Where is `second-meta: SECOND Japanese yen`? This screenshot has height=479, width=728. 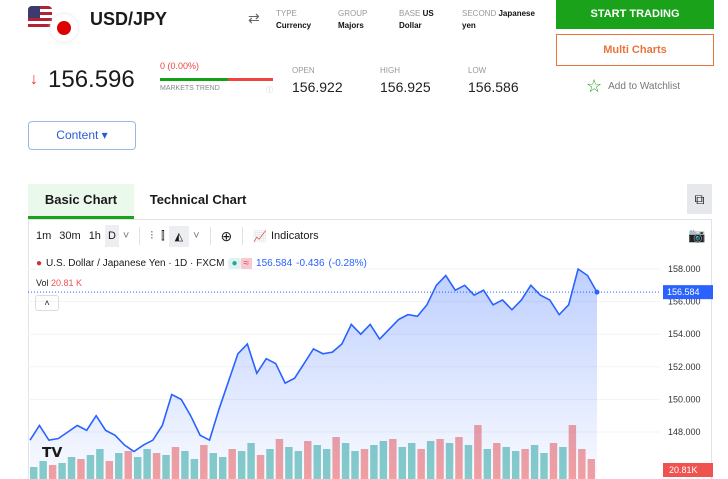
second-meta: SECOND Japanese yen is located at coordinates (498, 19).